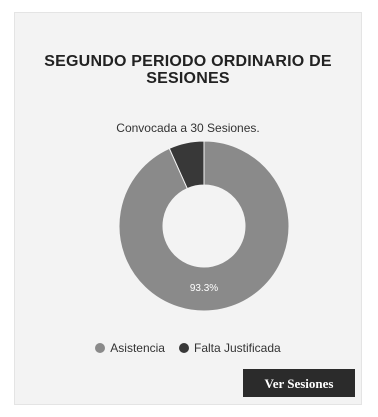 The image size is (378, 417). I want to click on legend-label-falta-justificada: Falta Justificada, so click(237, 348).